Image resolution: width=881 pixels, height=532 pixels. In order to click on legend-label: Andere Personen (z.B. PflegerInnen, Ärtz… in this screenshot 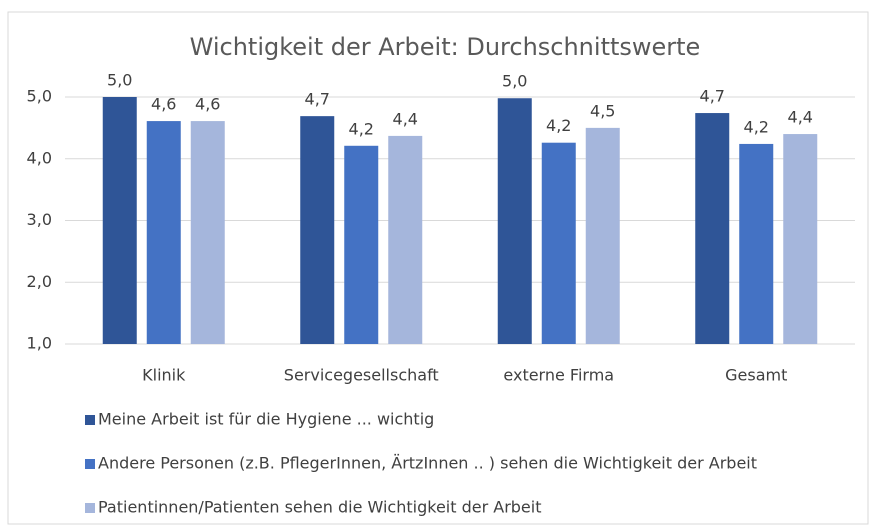, I will do `click(427, 463)`.